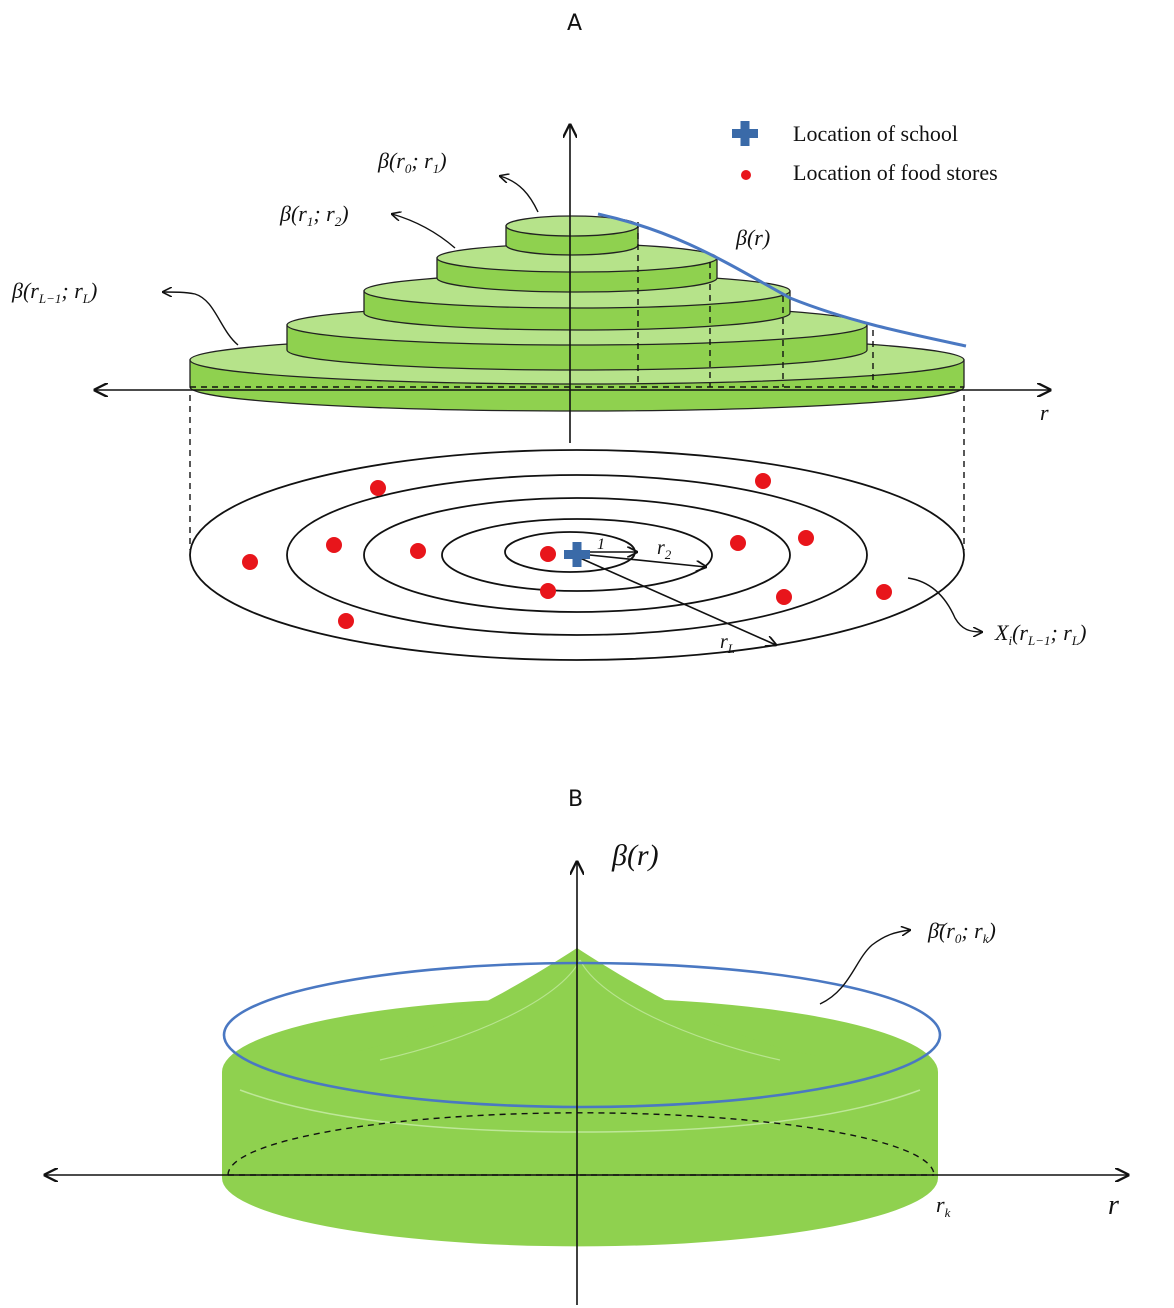 The width and height of the screenshot is (1174, 1308). Describe the element at coordinates (1044, 412) in the screenshot. I see `axis-r-label-a: r` at that location.